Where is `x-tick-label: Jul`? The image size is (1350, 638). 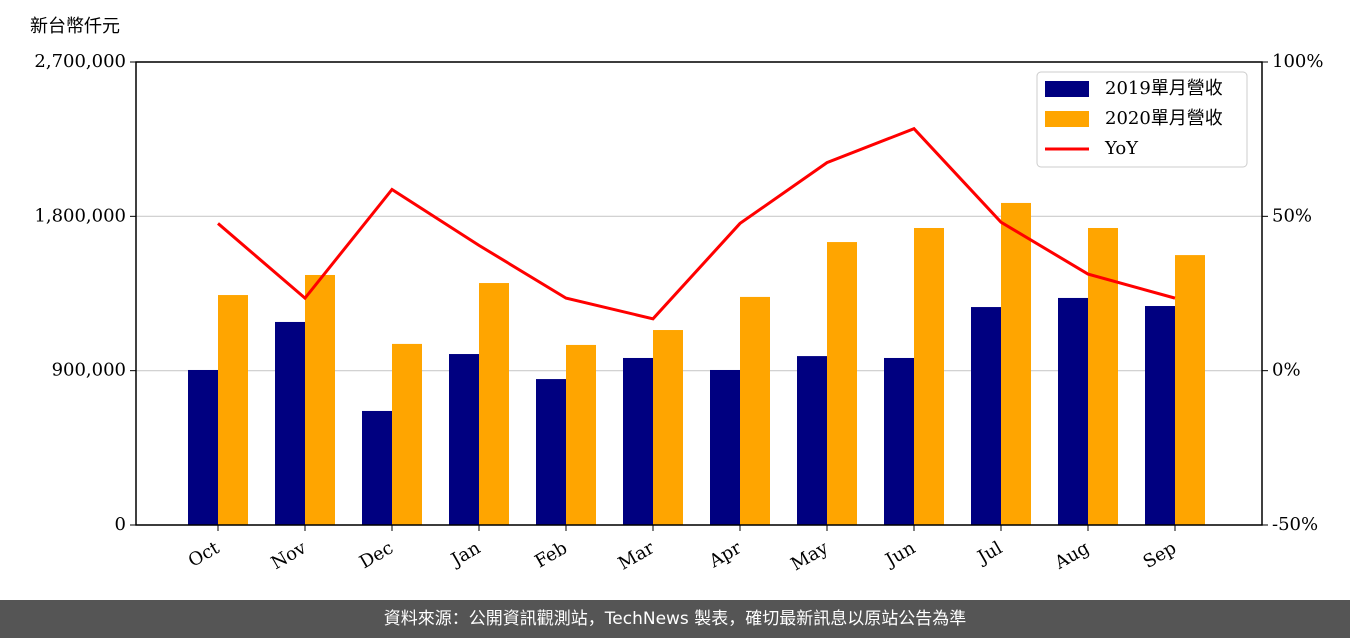 x-tick-label: Jul is located at coordinates (989, 553).